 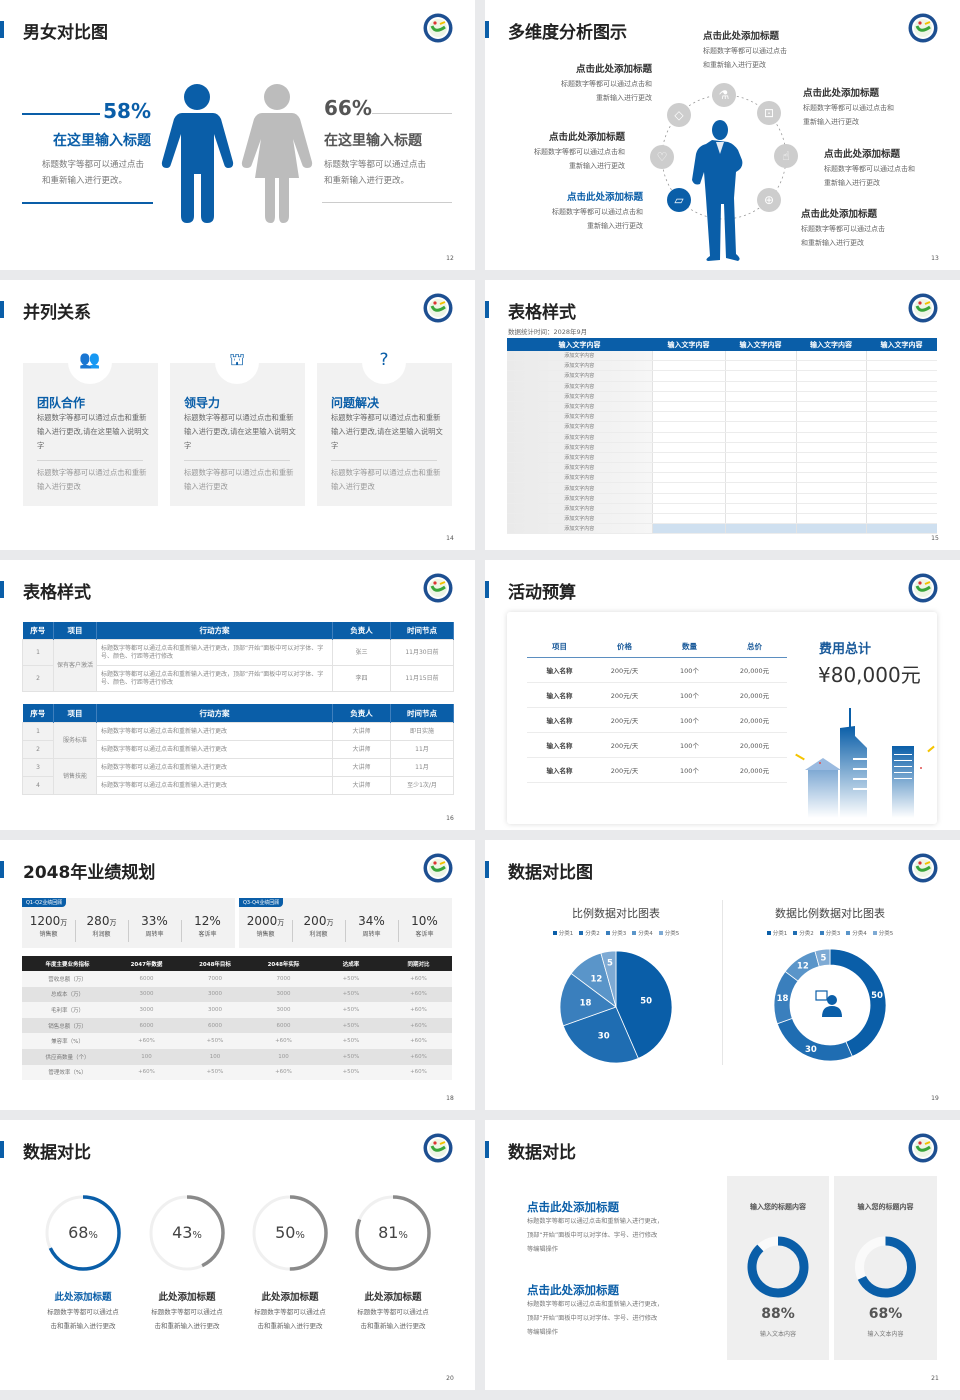 What do you see at coordinates (679, 200) in the screenshot?
I see `graduation-cap-icon: ▱` at bounding box center [679, 200].